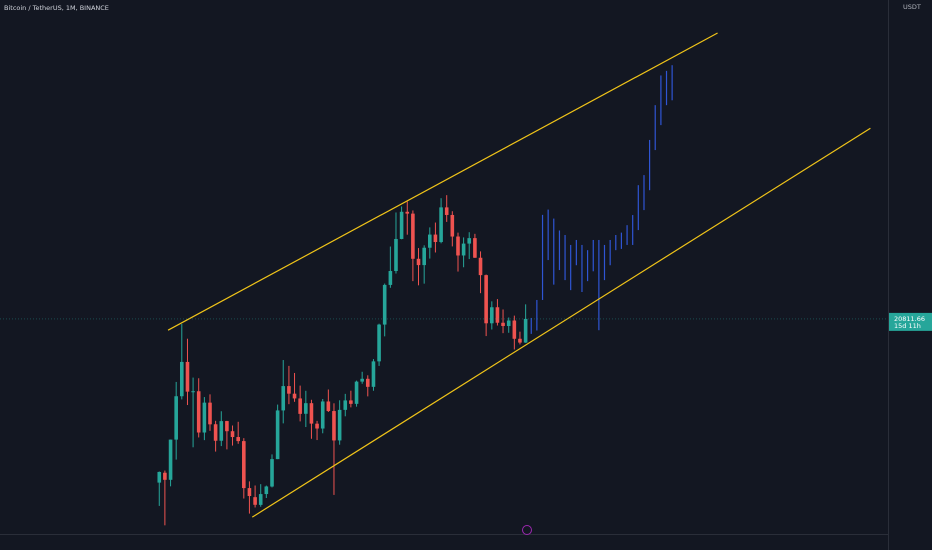 The height and width of the screenshot is (550, 932). I want to click on price-label-bg, so click(910, 321).